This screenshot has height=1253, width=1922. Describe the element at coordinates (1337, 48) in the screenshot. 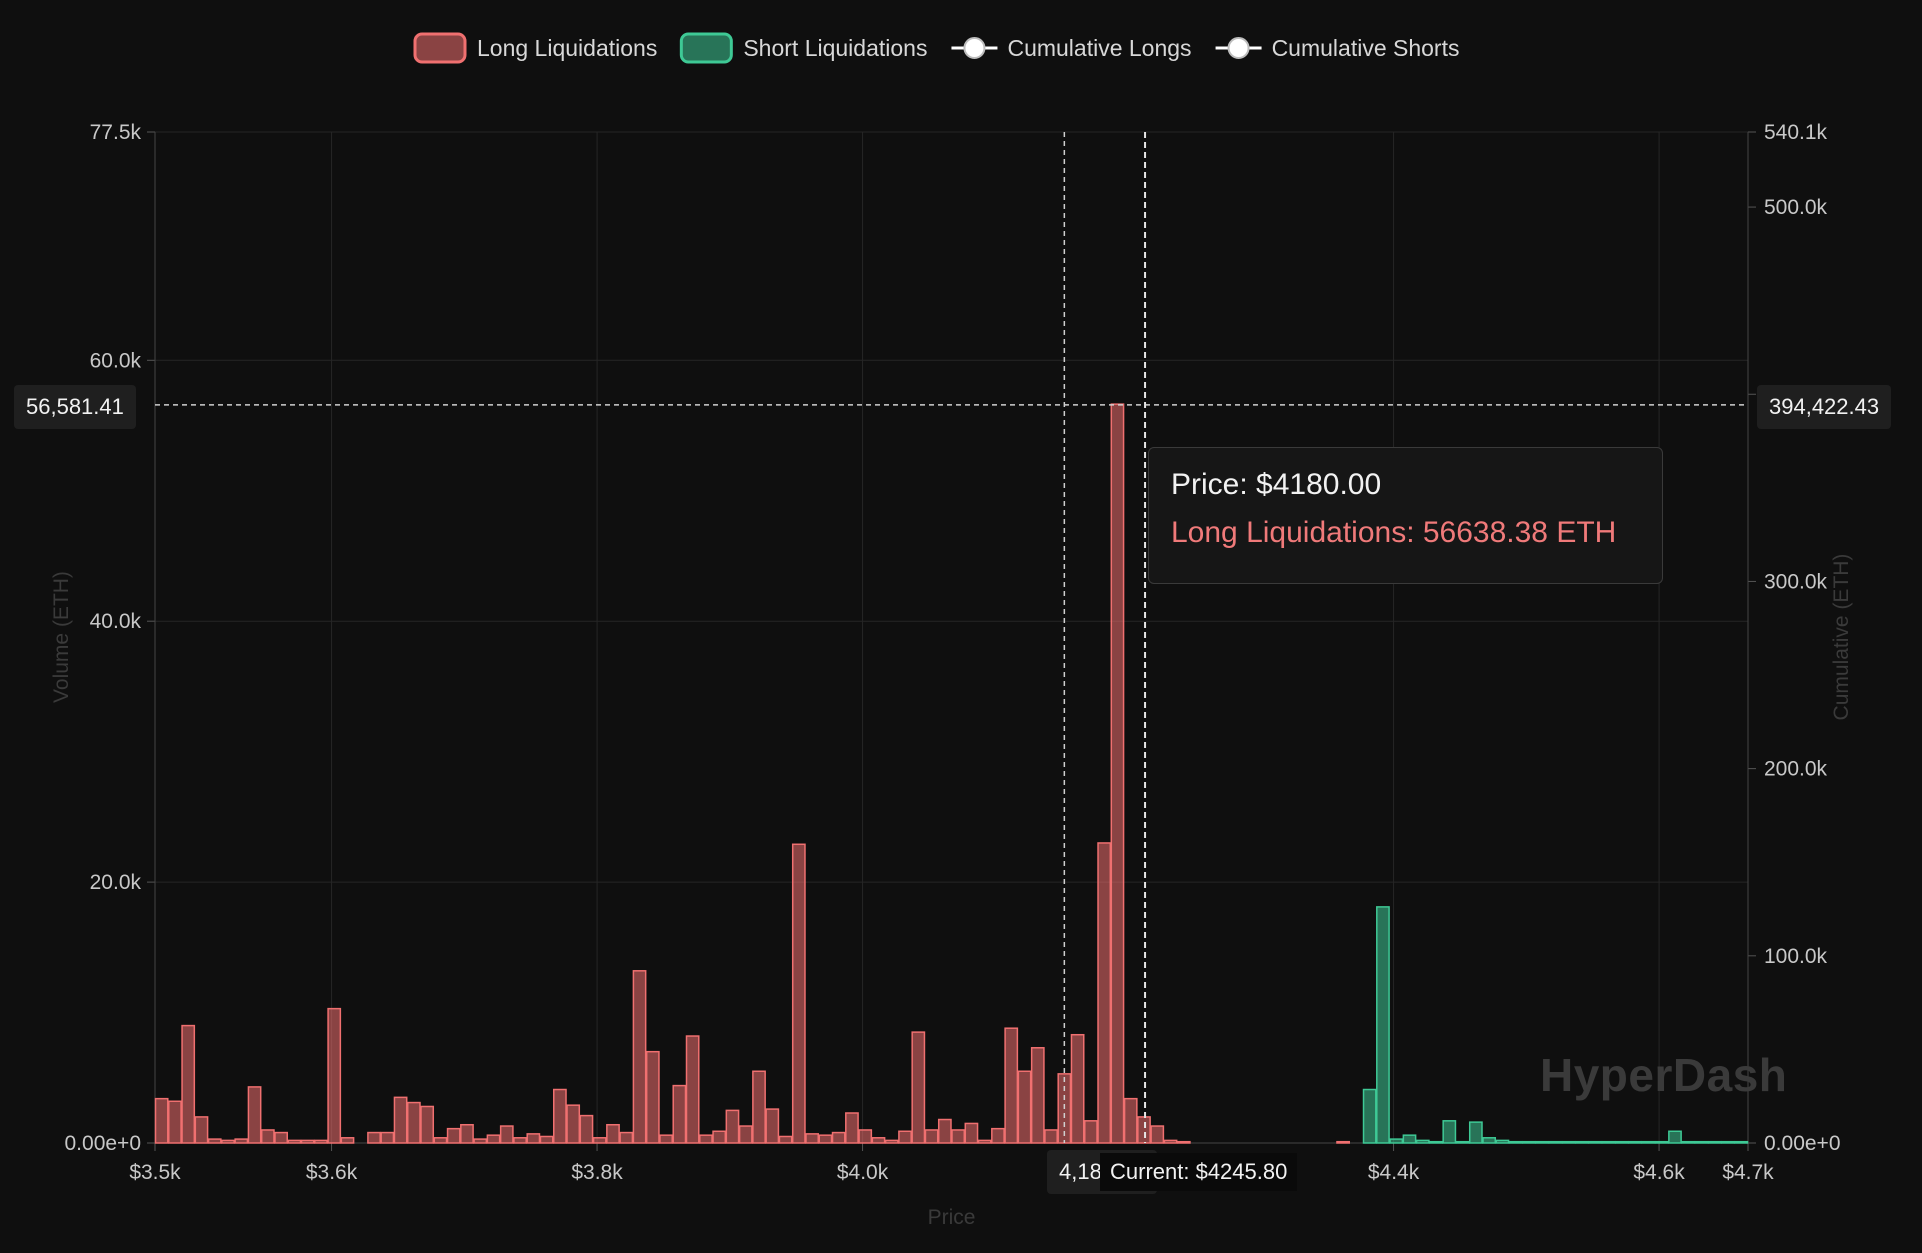

I see `legend-item: Cumulative Shorts` at that location.